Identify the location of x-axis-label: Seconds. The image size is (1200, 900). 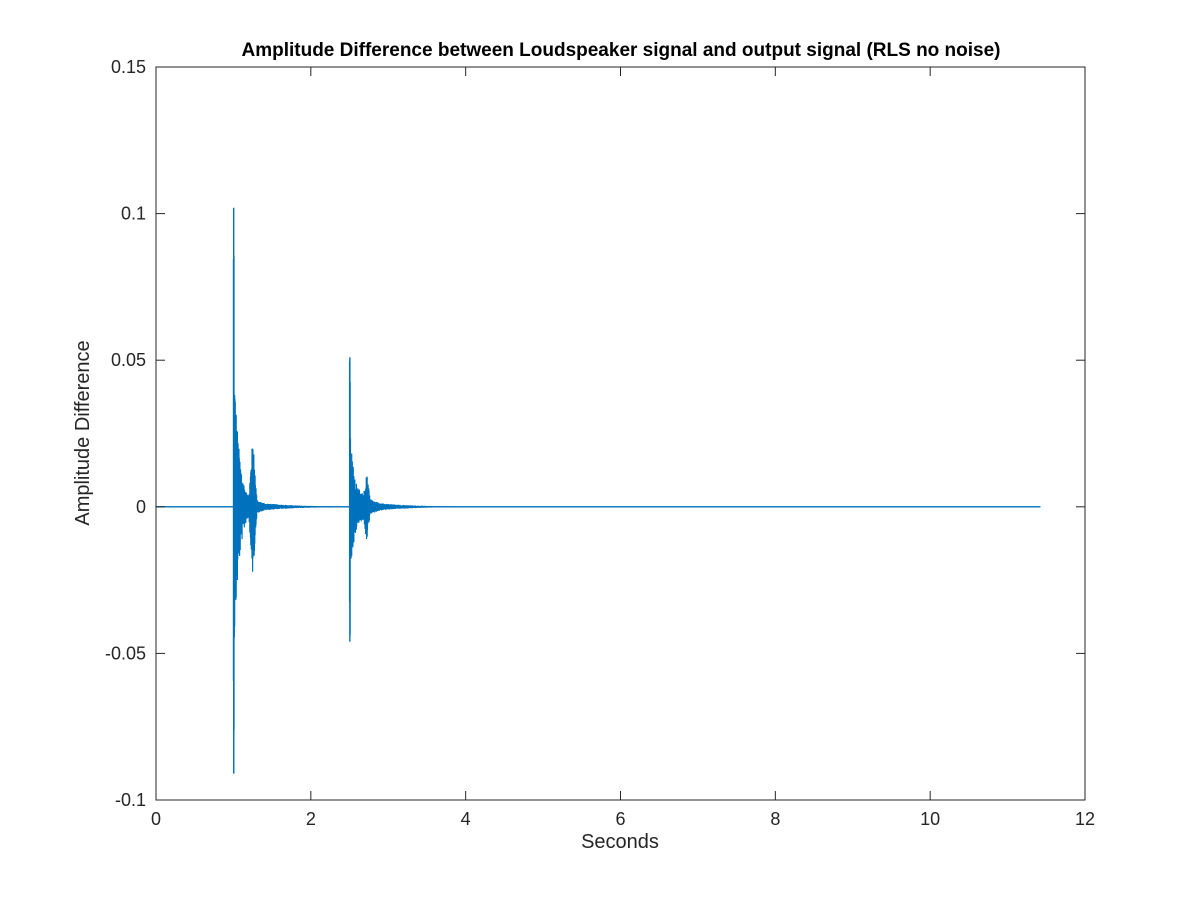
(620, 842).